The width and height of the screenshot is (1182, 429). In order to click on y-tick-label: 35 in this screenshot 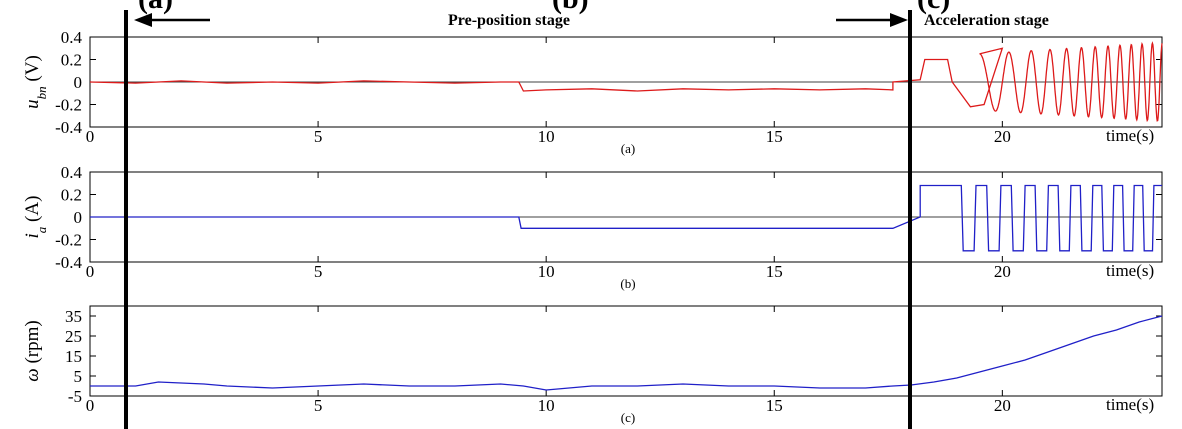, I will do `click(73, 316)`.